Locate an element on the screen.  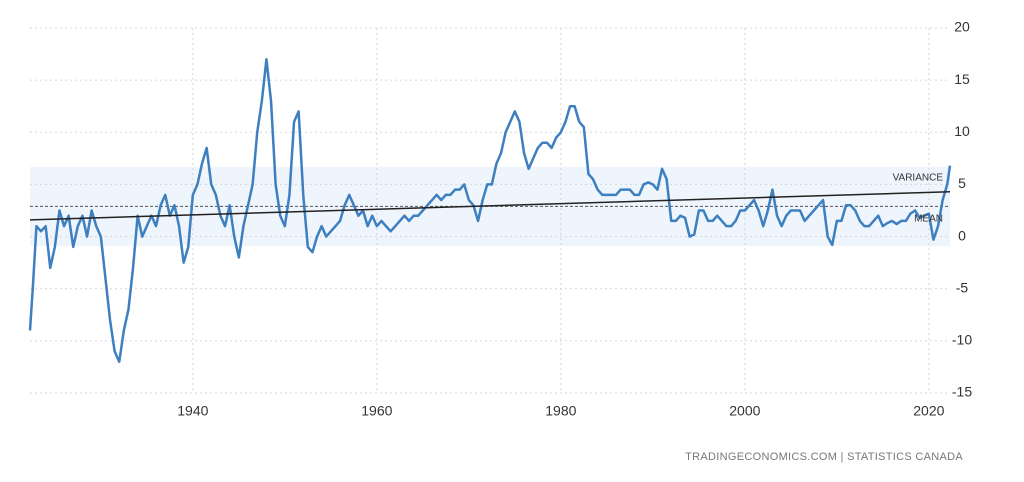
y-tick-label: 0 is located at coordinates (962, 235).